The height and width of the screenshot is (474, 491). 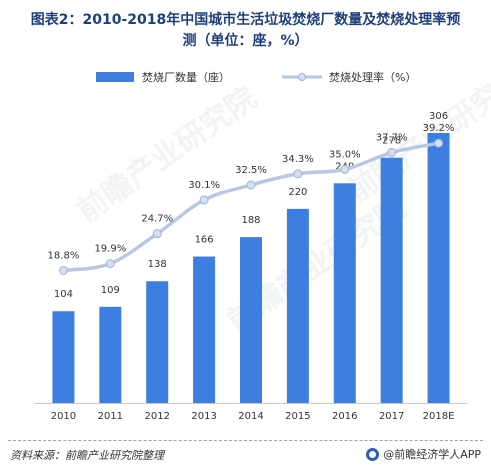 I want to click on x-tick-label: 2010, so click(x=63, y=416).